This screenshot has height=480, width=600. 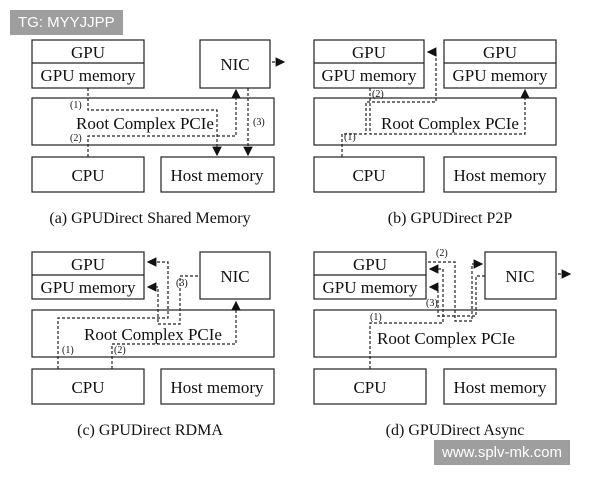 I want to click on host-memory-box, so click(x=217, y=174).